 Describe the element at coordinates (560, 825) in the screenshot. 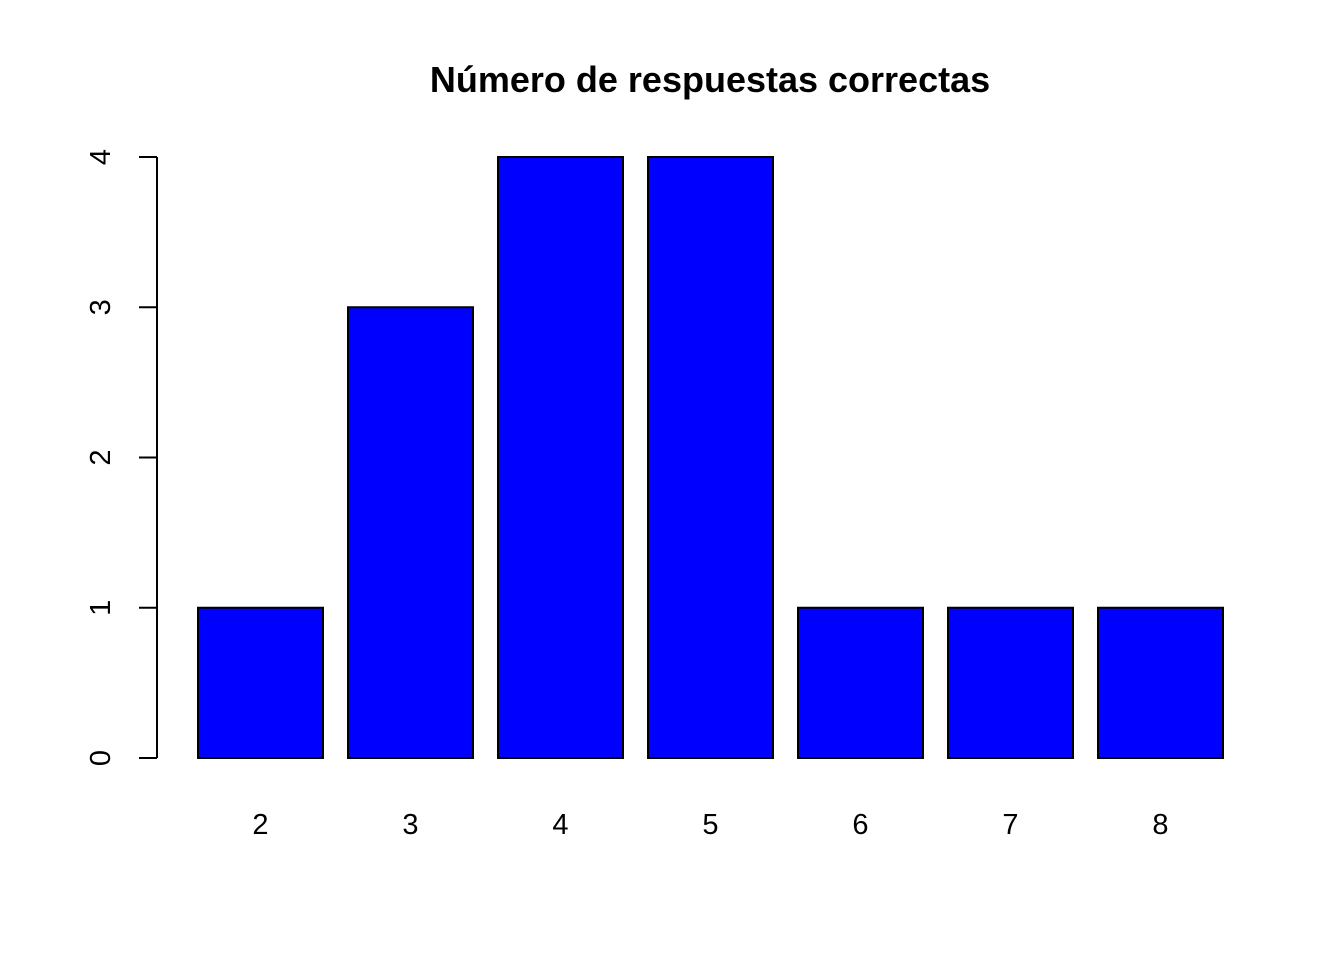

I see `x-tick-label: 4` at that location.